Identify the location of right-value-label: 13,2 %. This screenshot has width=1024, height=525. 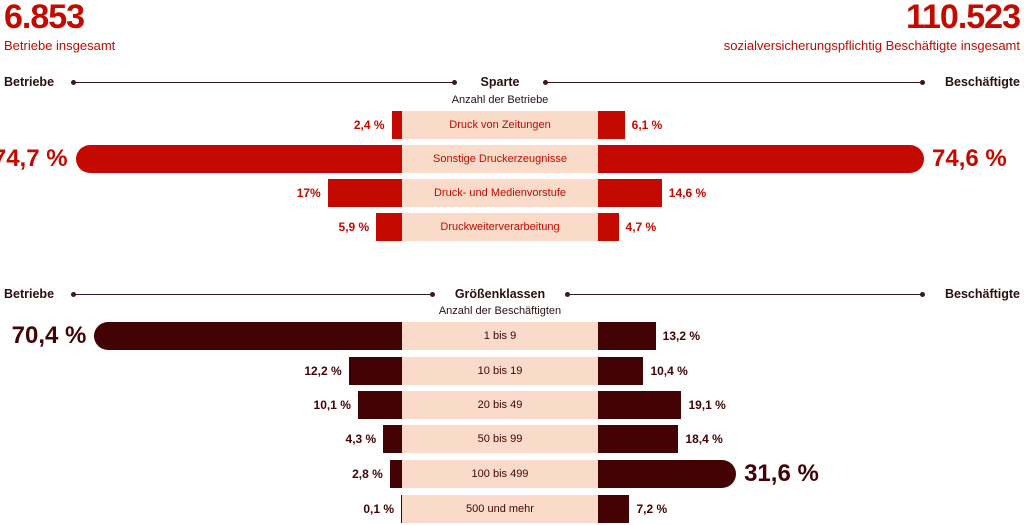
(681, 336).